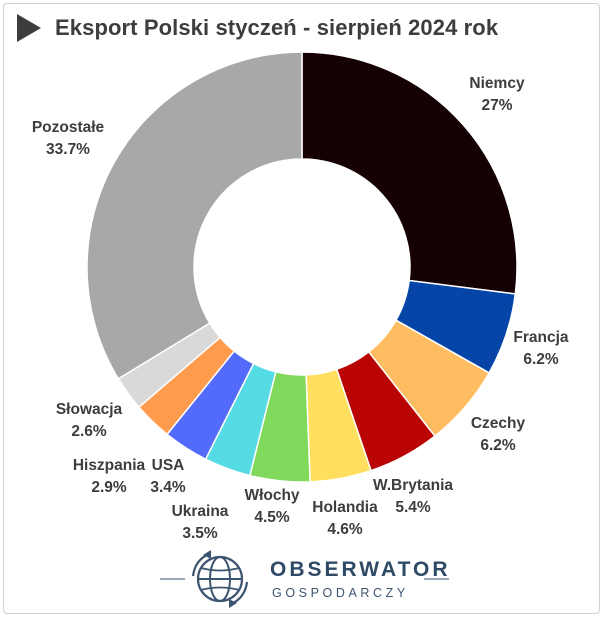  I want to click on label-category: Czechy, so click(498, 423).